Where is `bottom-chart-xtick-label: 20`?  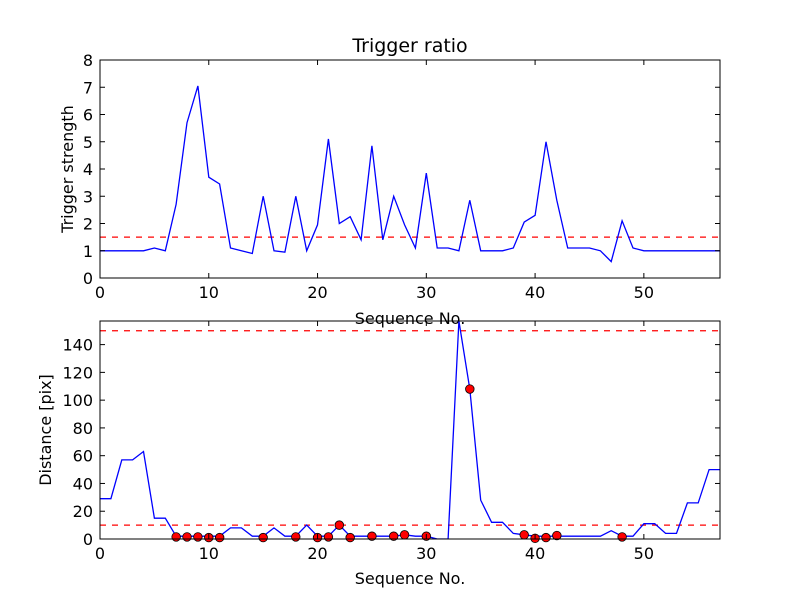
bottom-chart-xtick-label: 20 is located at coordinates (317, 553).